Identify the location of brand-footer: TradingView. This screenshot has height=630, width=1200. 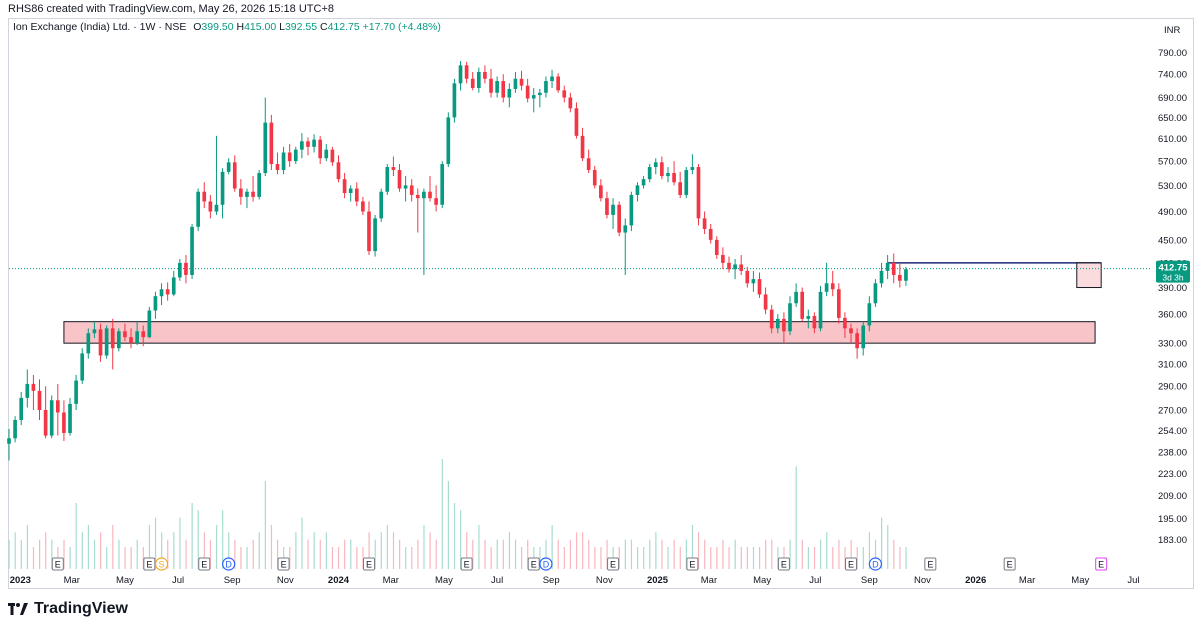
(68, 609).